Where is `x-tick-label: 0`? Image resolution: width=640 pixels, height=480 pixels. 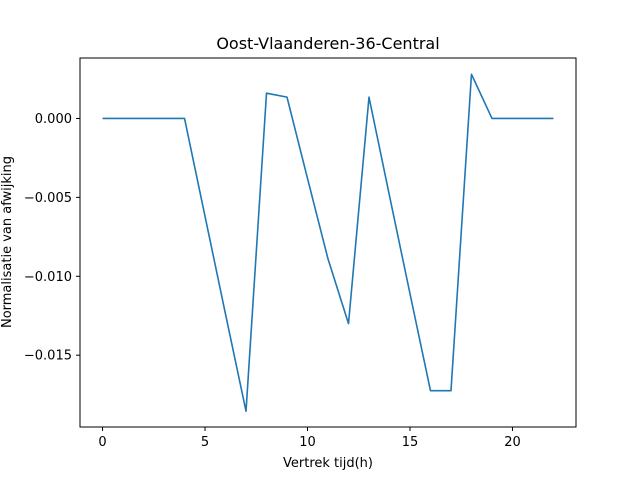
x-tick-label: 0 is located at coordinates (102, 442).